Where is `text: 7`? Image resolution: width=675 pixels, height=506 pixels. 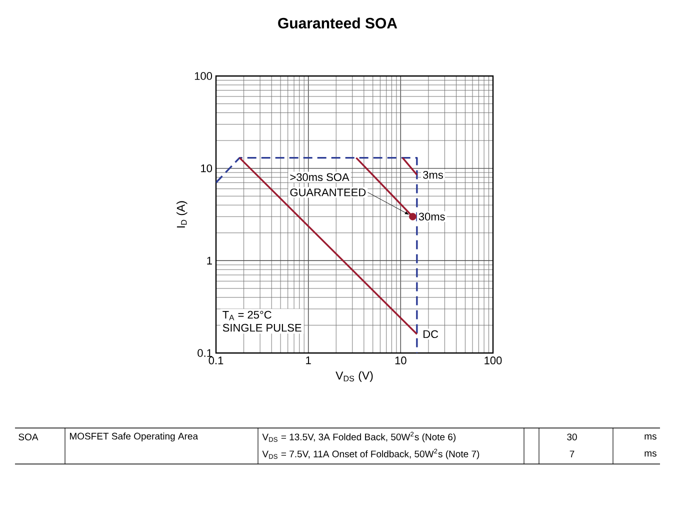
text: 7 is located at coordinates (572, 454).